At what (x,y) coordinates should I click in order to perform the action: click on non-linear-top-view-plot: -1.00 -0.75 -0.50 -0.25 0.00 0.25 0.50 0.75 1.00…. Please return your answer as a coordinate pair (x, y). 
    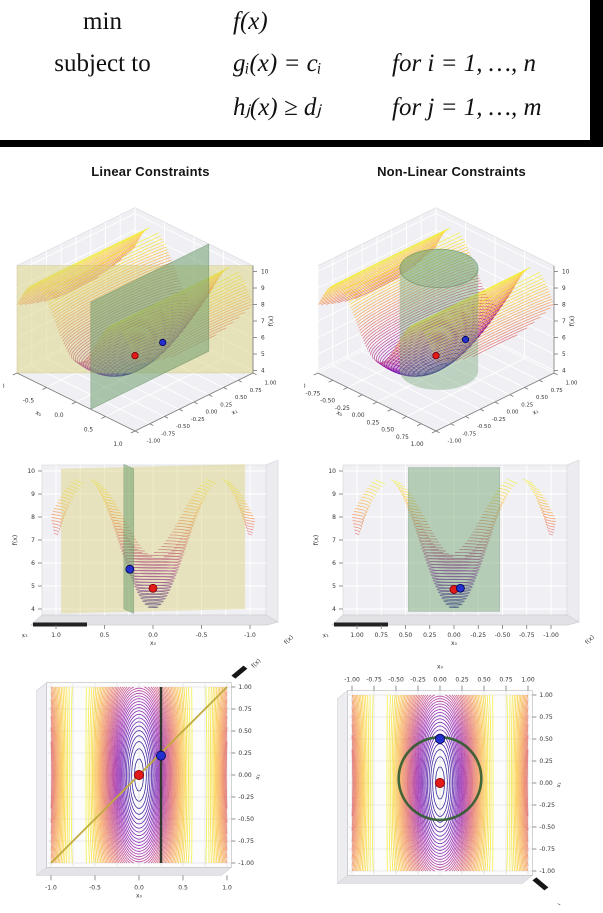
    Looking at the image, I should click on (449, 784).